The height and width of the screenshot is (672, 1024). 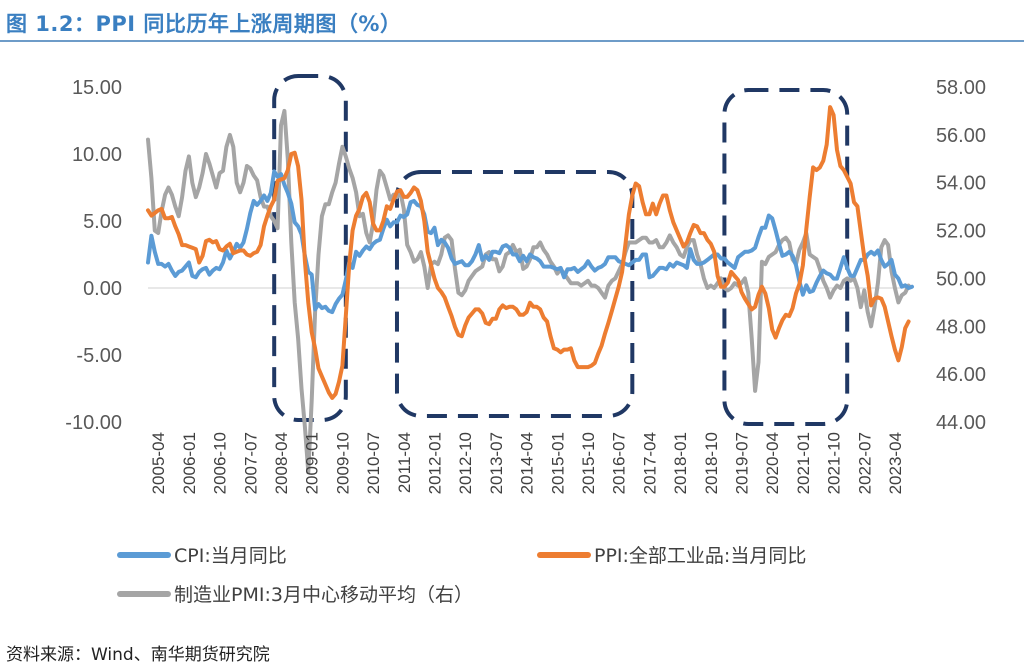 I want to click on y-right-axis: 58.00 56.00 54.00 52.00 50.00 48.00 46.00 44.00, so click(x=961, y=255).